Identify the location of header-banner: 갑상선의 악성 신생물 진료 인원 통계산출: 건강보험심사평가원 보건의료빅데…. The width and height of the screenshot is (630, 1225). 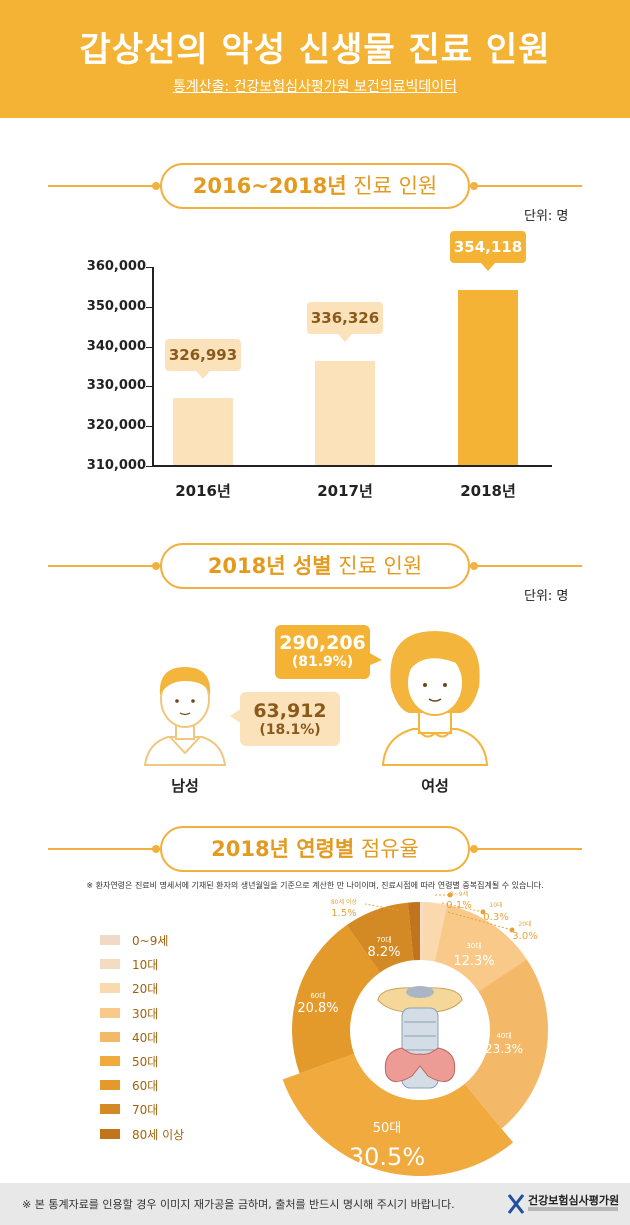
(315, 59).